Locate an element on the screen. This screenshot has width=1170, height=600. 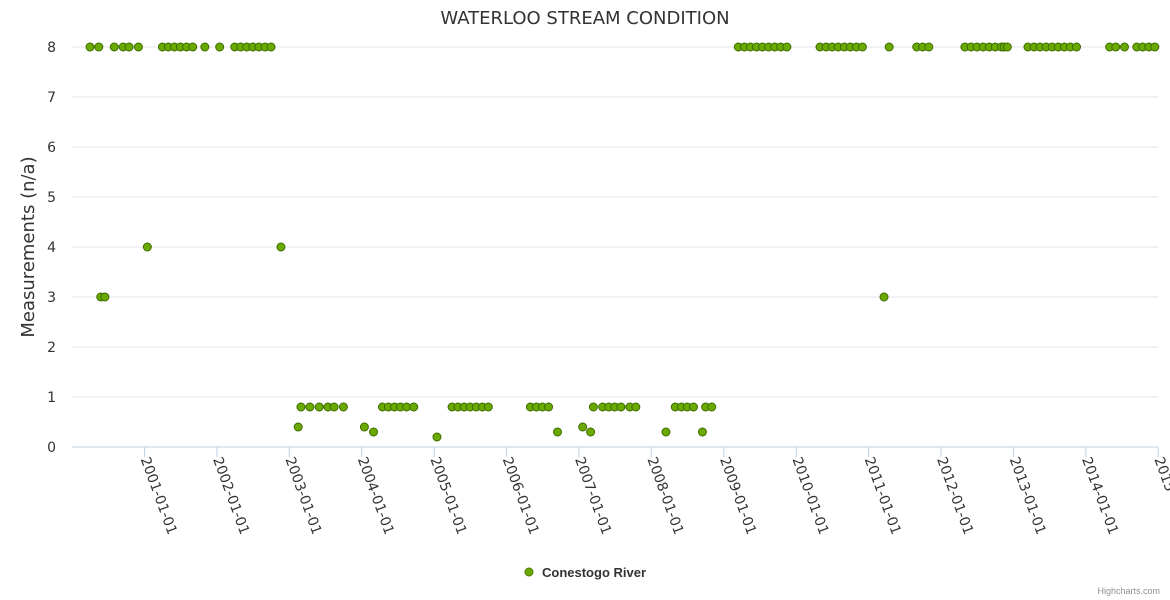
y-axis-ticks: 0 1 2 3 4 5 6 7 8 is located at coordinates (51, 248).